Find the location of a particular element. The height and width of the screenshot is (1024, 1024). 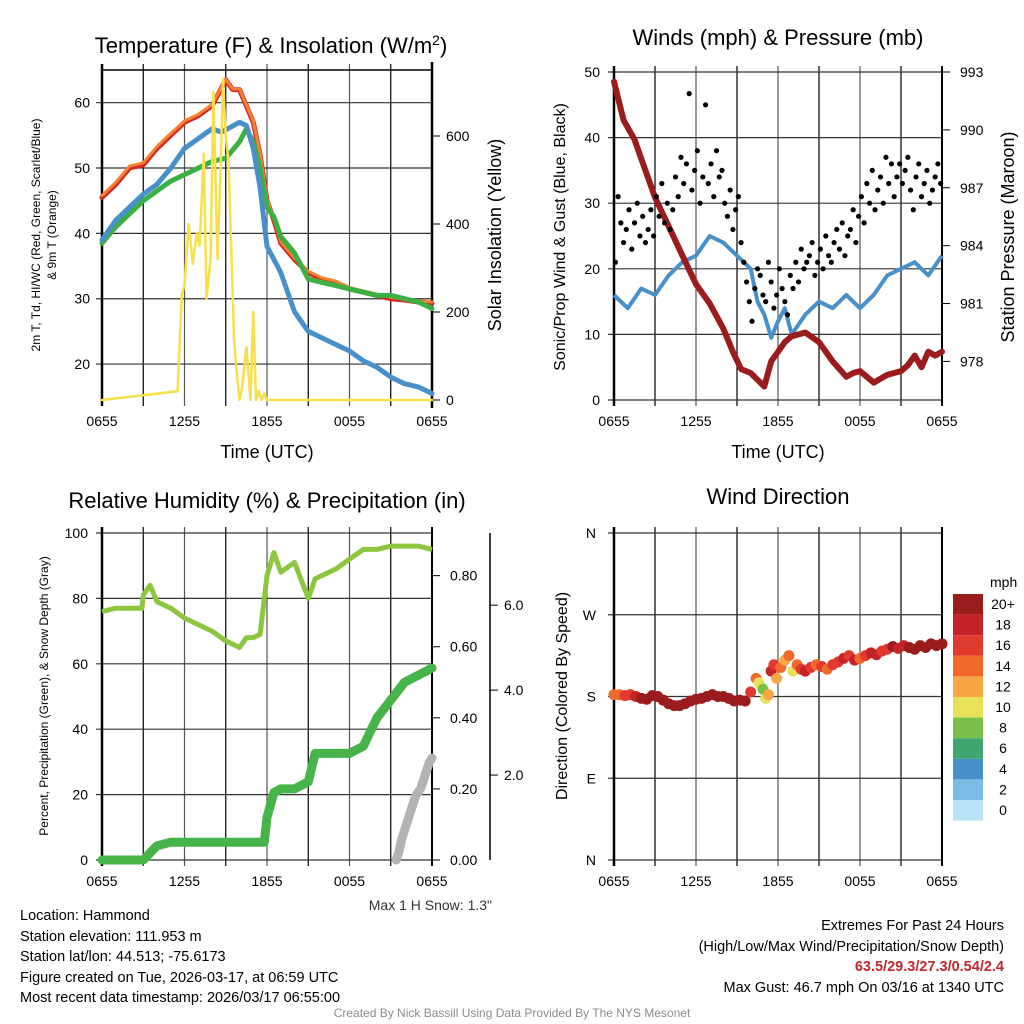

y-axis-label: Sonic/Prop Wind & Gust (Blue, Black) is located at coordinates (560, 237).